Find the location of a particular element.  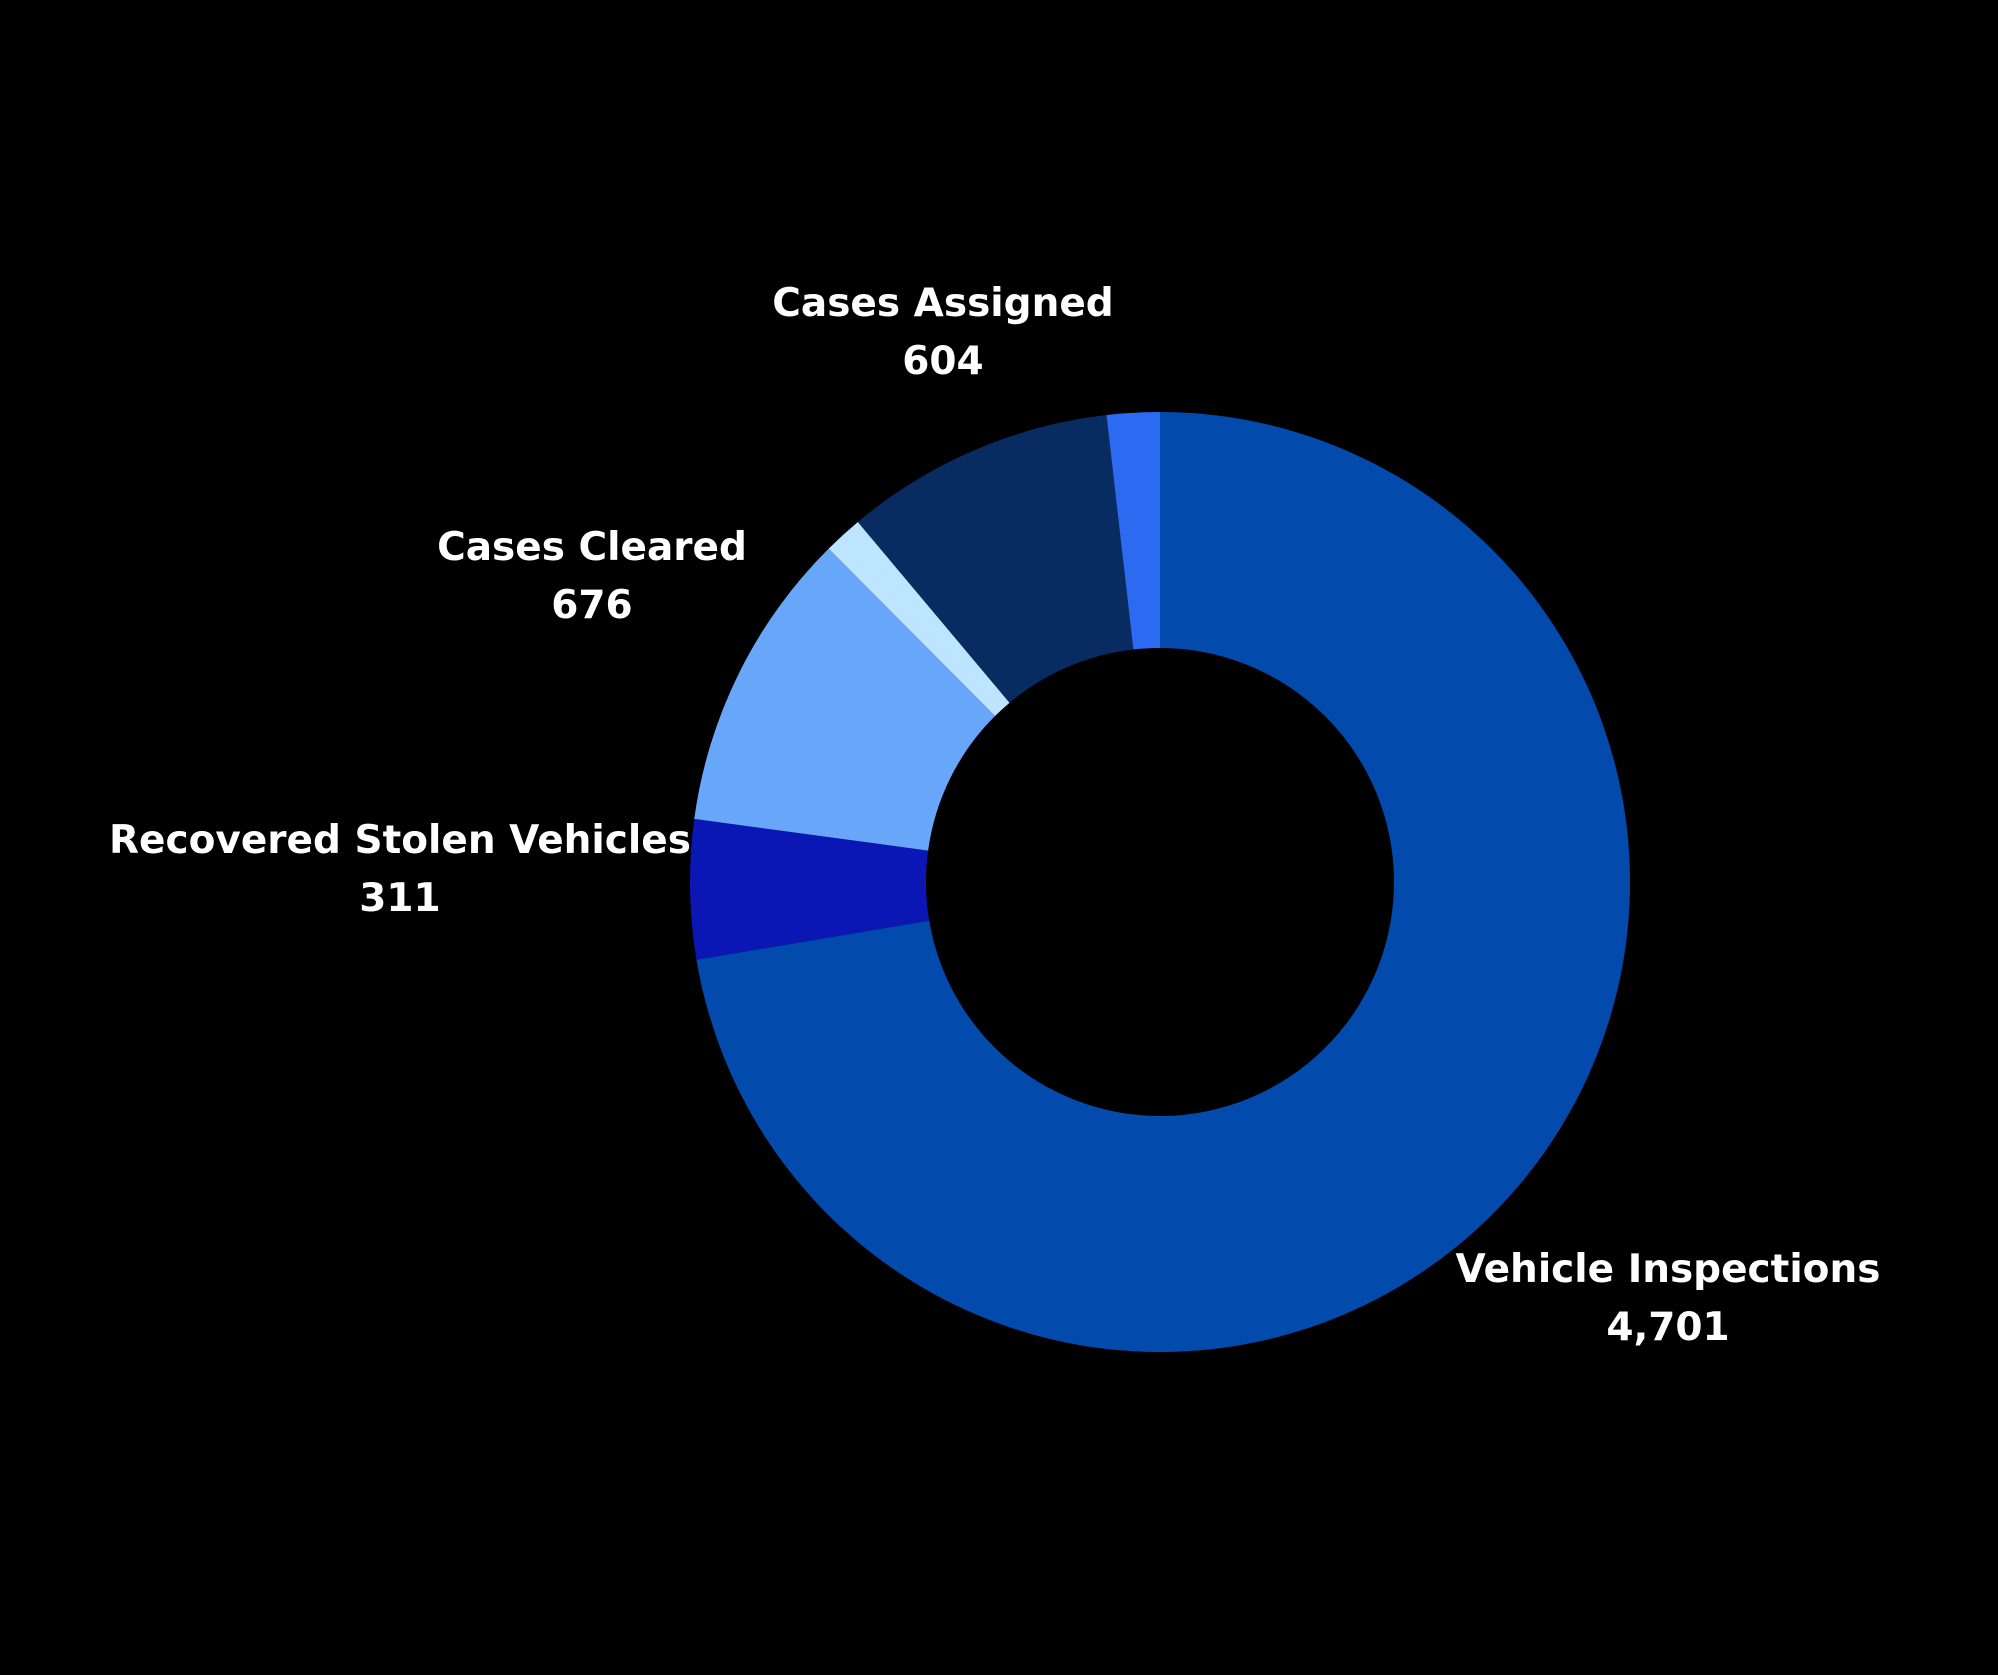

donut-slice-recovered-stolen-vehicles is located at coordinates (810, 889).